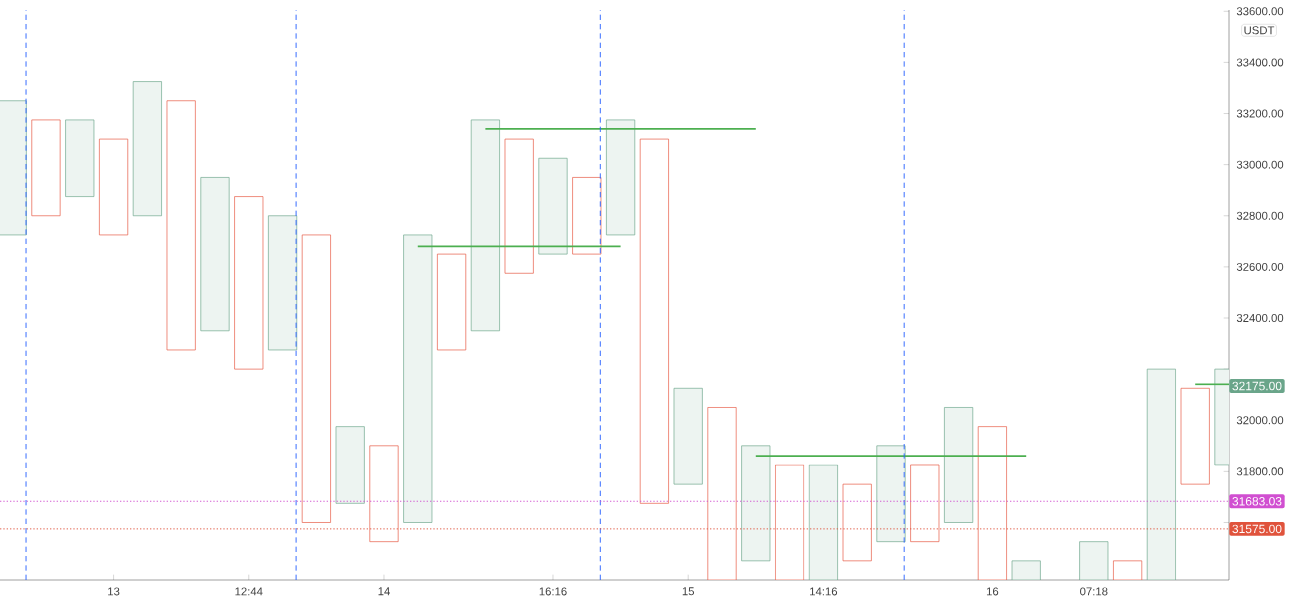 Image resolution: width=1293 pixels, height=608 pixels. Describe the element at coordinates (1257, 501) in the screenshot. I see `ref-line-label: 31683.03` at that location.